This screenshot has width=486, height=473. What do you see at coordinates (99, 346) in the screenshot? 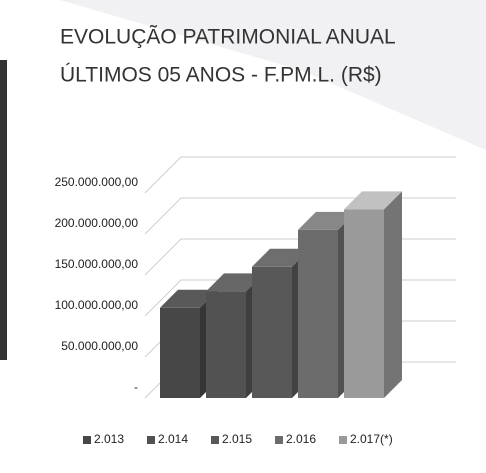
I see `y-tick-label: 50.000.000,00` at bounding box center [99, 346].